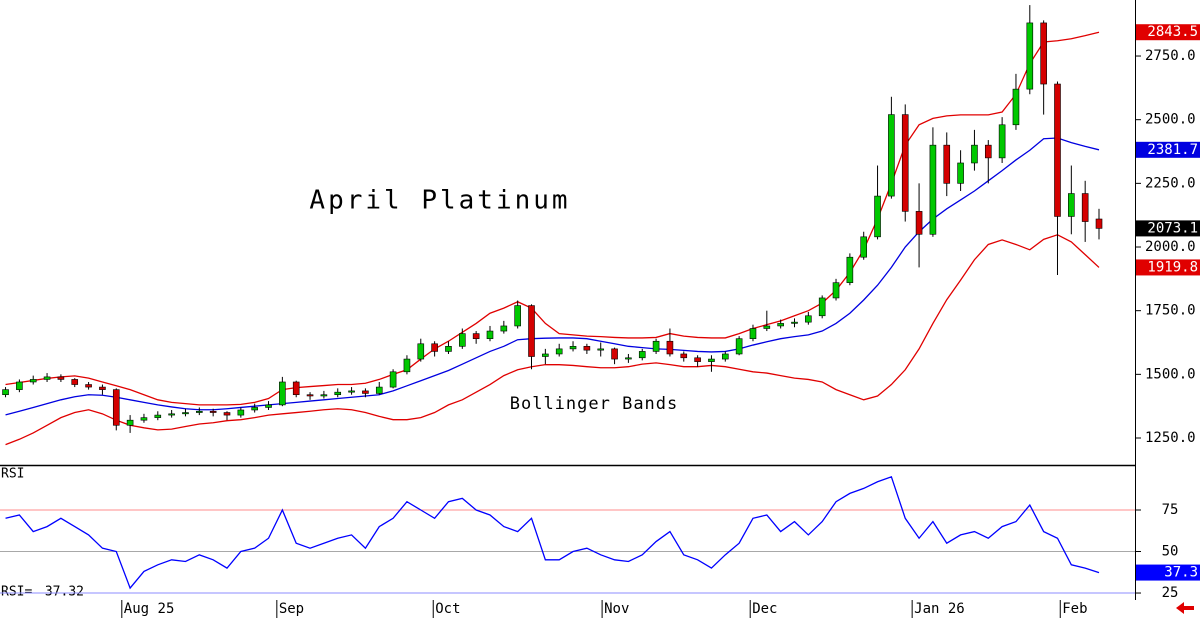  Describe the element at coordinates (1172, 150) in the screenshot. I see `band-last-label: 2381.7` at that location.